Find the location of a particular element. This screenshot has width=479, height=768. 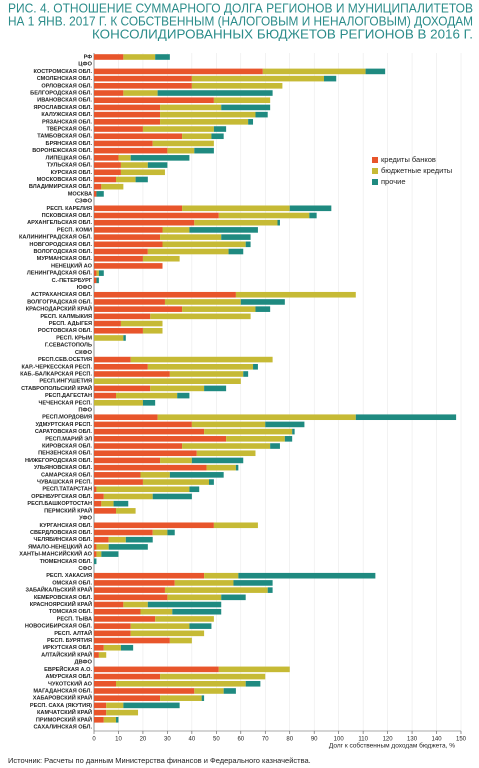

category-label: ЛИПЕЦКАЯ ОБЛ. is located at coordinates (68, 158).